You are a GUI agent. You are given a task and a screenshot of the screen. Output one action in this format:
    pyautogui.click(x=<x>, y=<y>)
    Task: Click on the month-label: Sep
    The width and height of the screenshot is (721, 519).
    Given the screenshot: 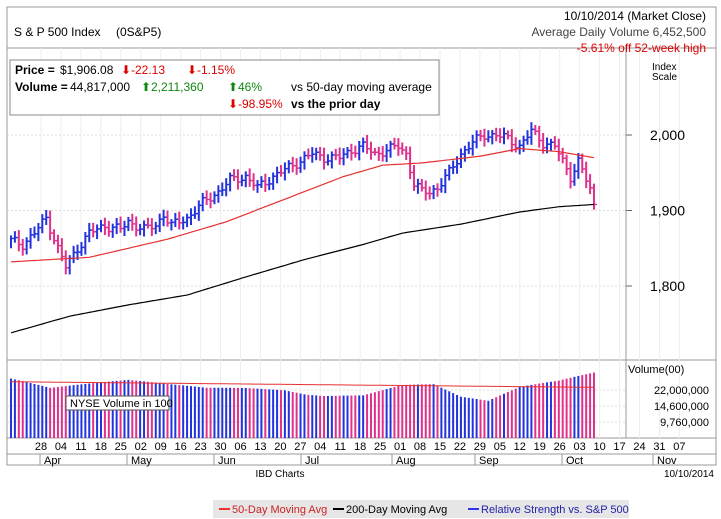 What is the action you would take?
    pyautogui.click(x=489, y=461)
    